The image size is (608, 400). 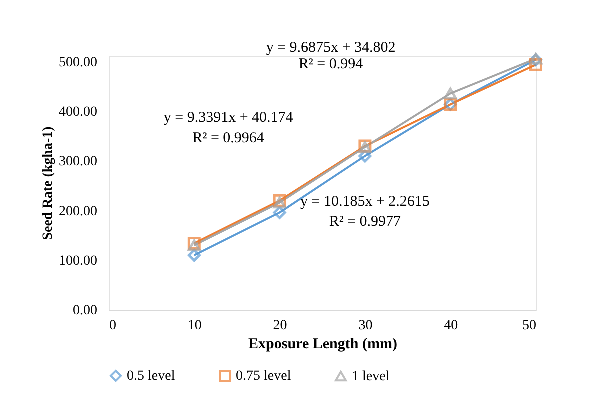 I want to click on x-tick-label: 50, so click(x=529, y=326).